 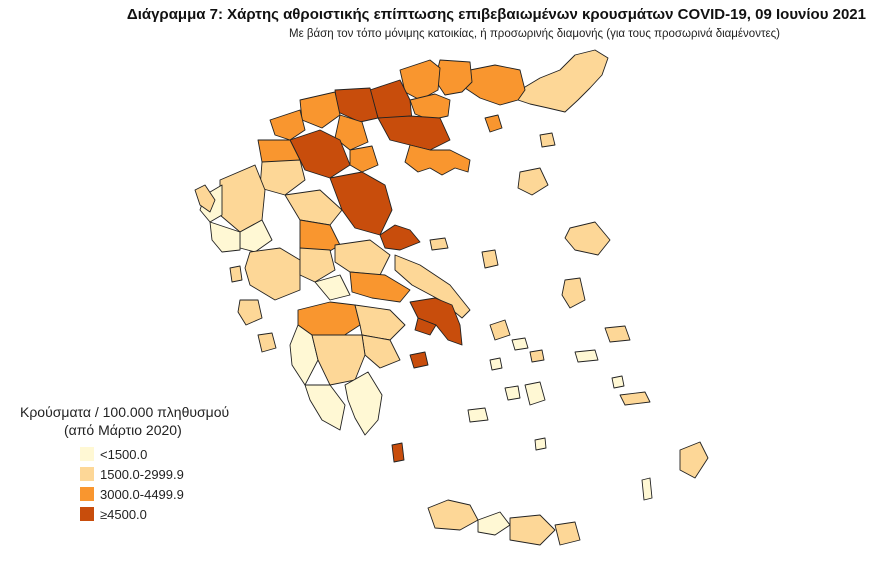 What do you see at coordinates (618, 382) in the screenshot?
I see `region-kalymnos` at bounding box center [618, 382].